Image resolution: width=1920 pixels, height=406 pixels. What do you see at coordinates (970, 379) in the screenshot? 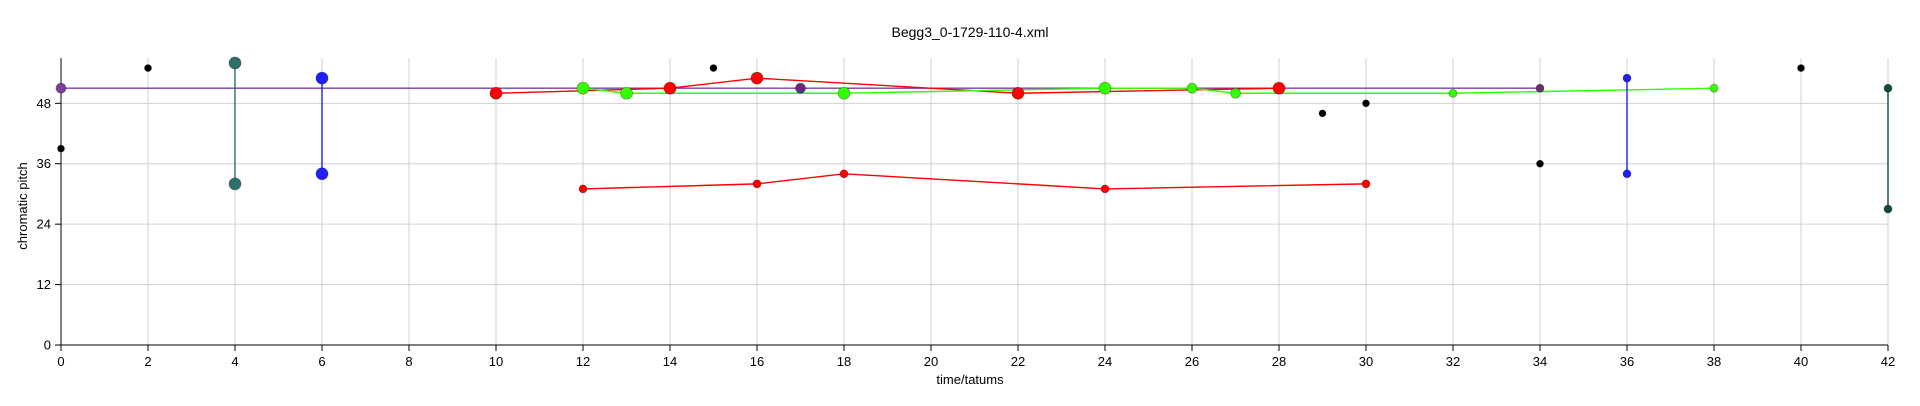
I see `x-axis-label: time/tatums` at bounding box center [970, 379].